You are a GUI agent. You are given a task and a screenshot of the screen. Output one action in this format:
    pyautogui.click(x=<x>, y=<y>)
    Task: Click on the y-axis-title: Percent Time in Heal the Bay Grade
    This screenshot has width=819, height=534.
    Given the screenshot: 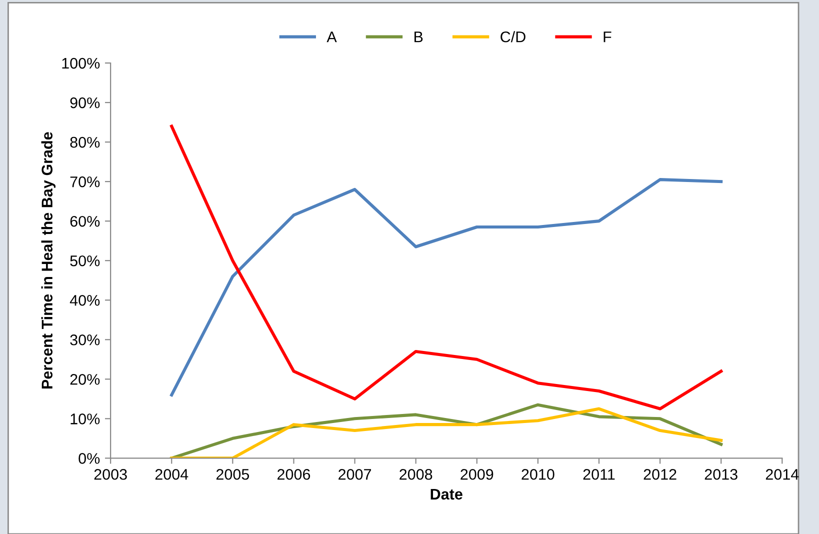 What is the action you would take?
    pyautogui.click(x=48, y=260)
    